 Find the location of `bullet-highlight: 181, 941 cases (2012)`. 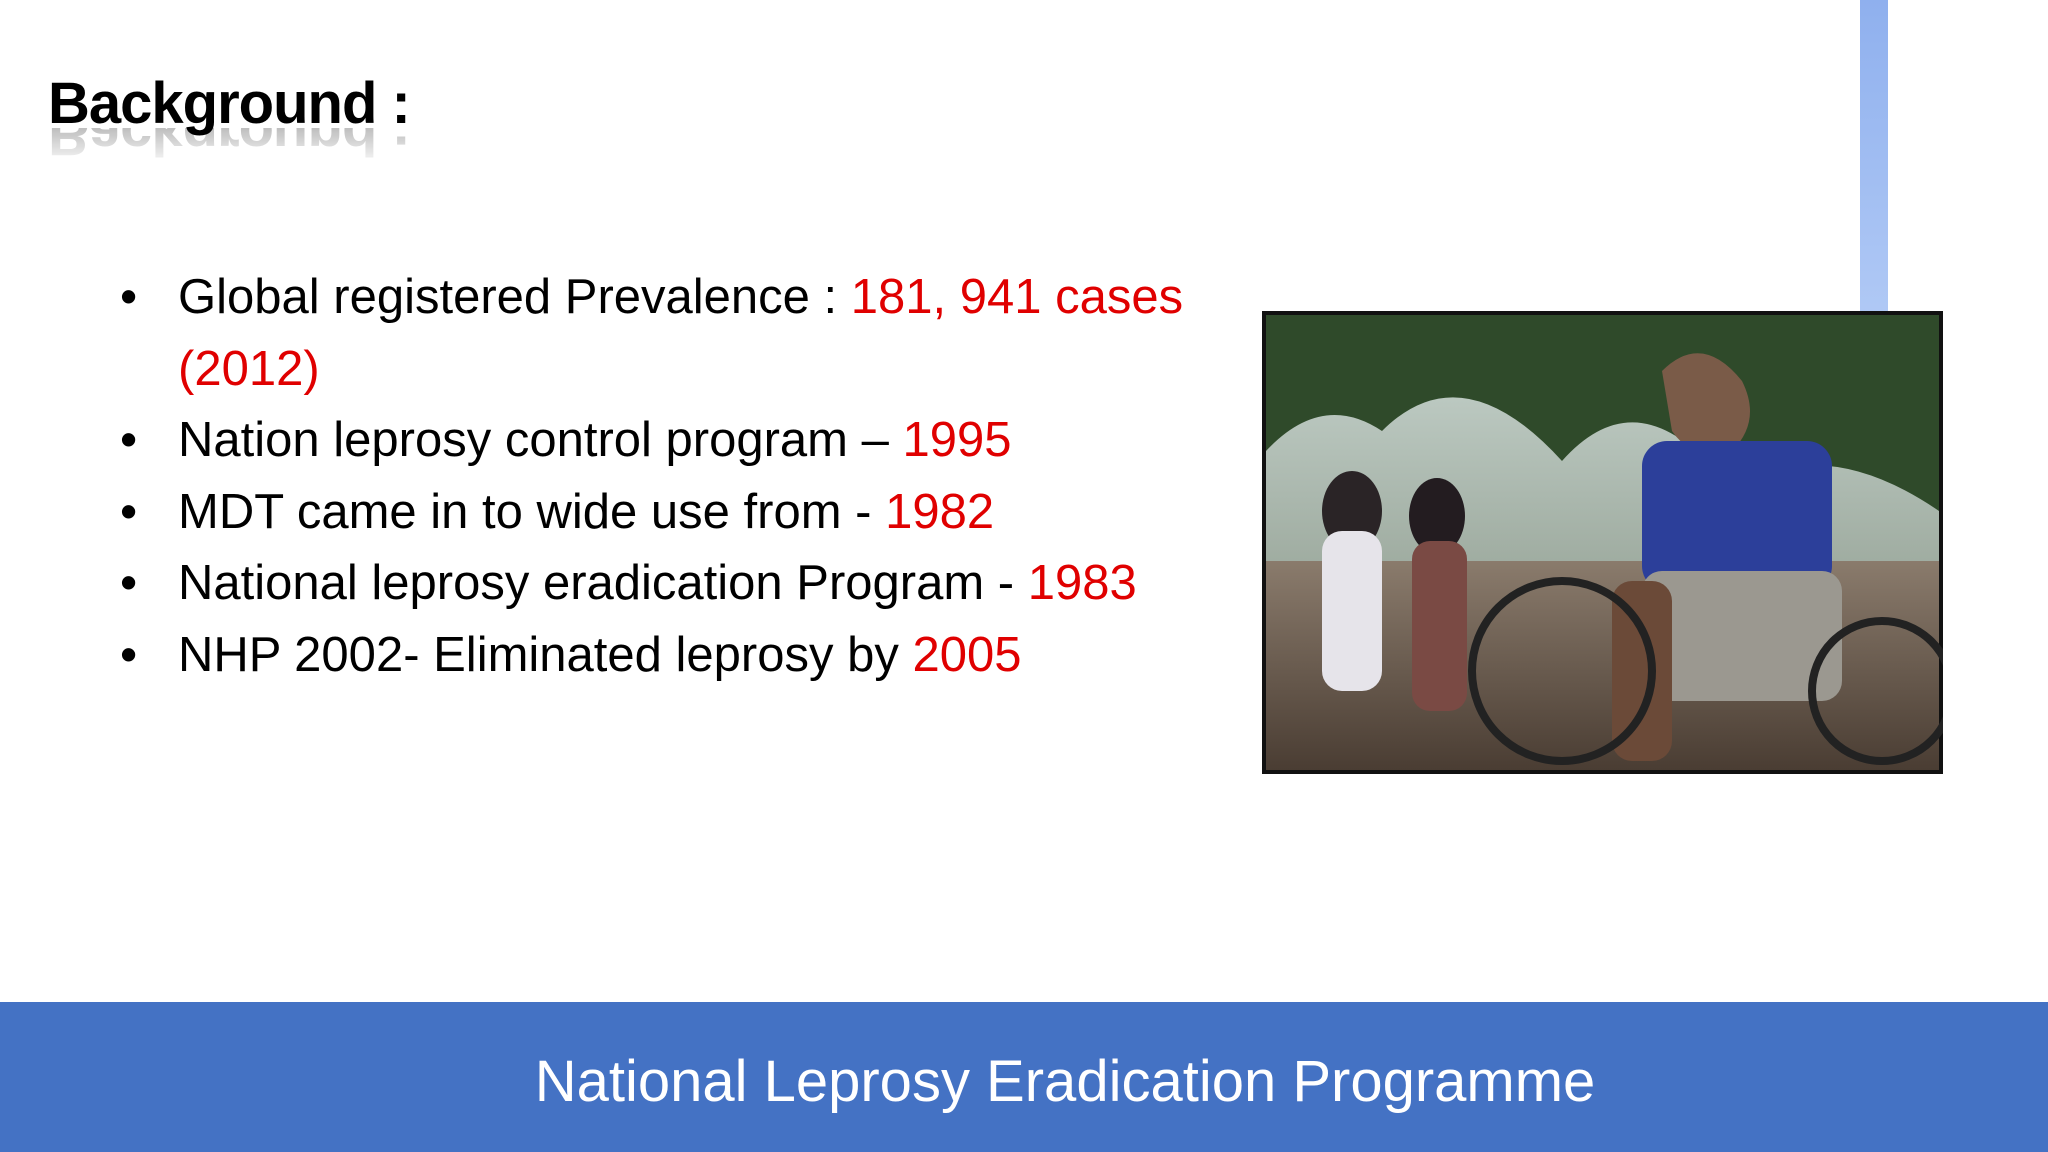

bullet-highlight: 181, 941 cases (2012) is located at coordinates (681, 333).